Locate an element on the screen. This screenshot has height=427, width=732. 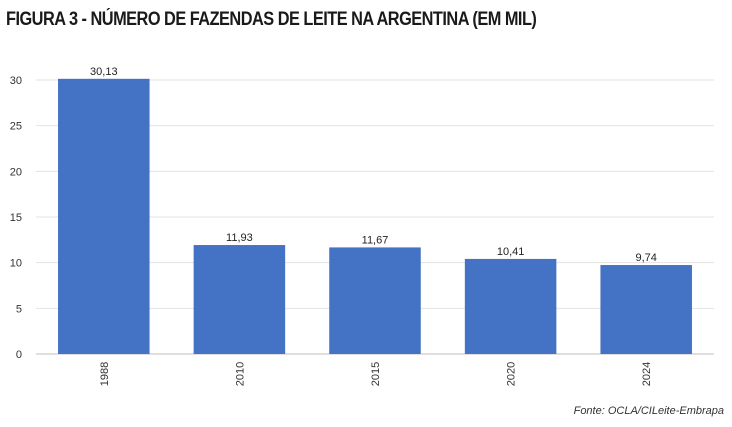
y-tick-label: 0 is located at coordinates (19, 355).